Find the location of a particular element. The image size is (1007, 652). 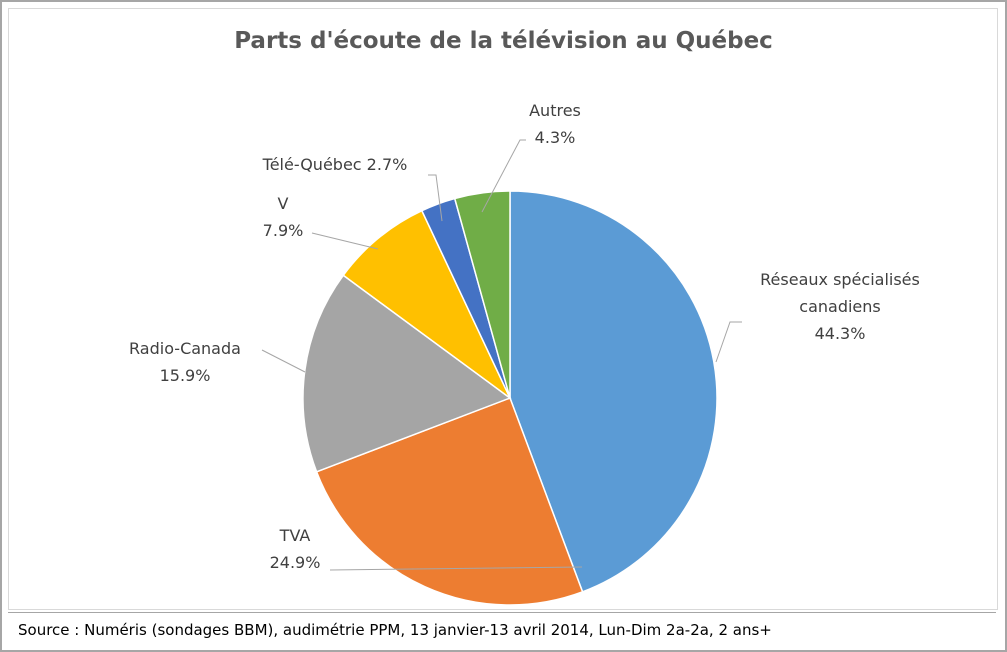

data-label: Autres 4.3% is located at coordinates (555, 124).